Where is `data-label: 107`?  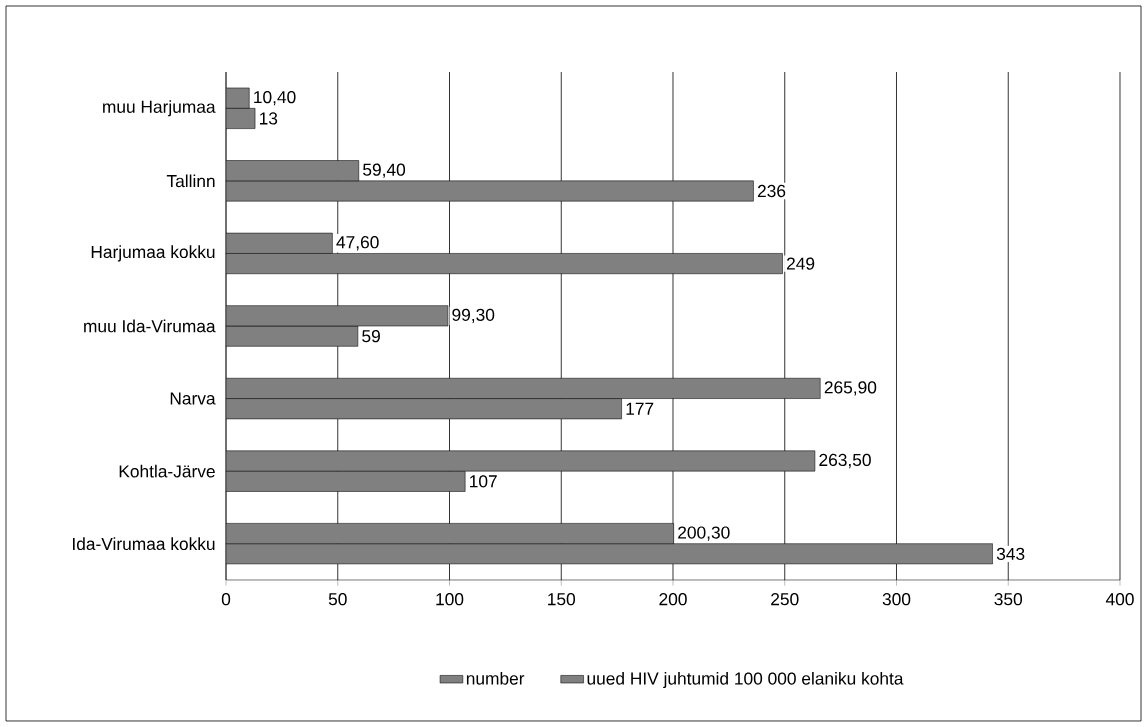 data-label: 107 is located at coordinates (483, 481).